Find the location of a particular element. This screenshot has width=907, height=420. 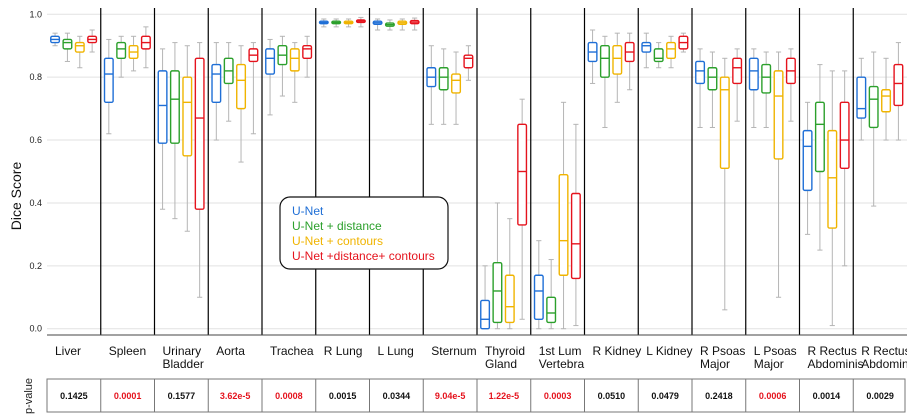

y-tick-label: 0.6 is located at coordinates (35, 140).